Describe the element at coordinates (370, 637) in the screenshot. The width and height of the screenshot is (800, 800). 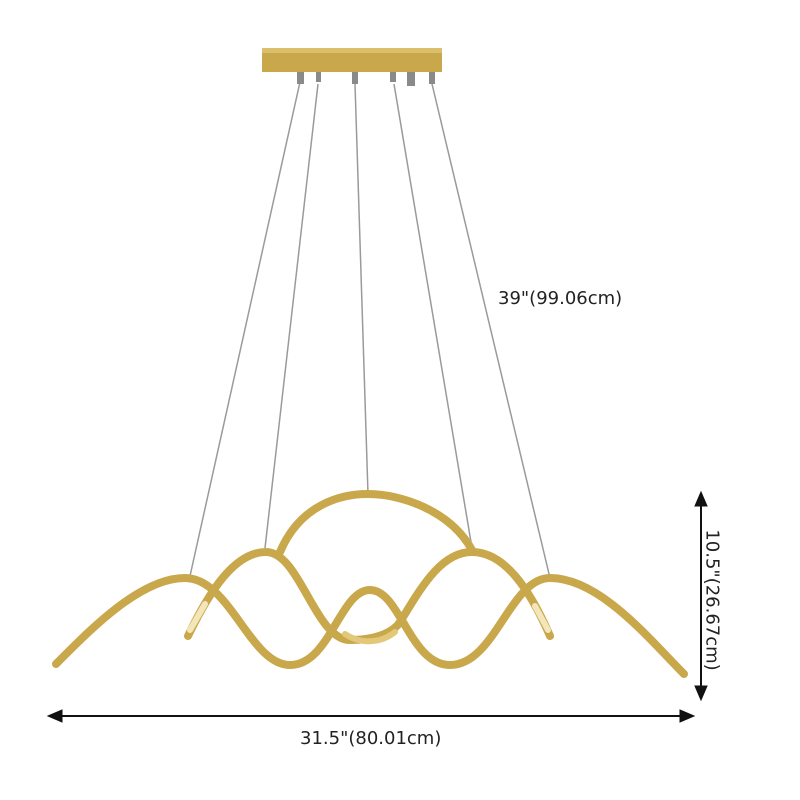
I see `center-glow` at that location.